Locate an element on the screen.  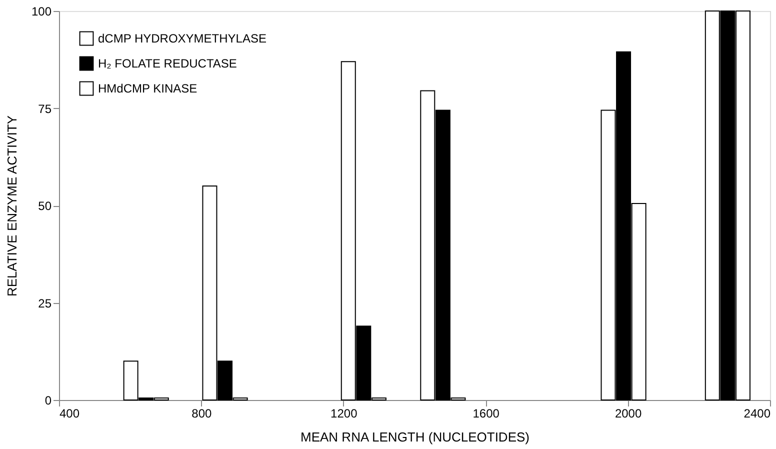
y-tick-label: 100 is located at coordinates (41, 11).